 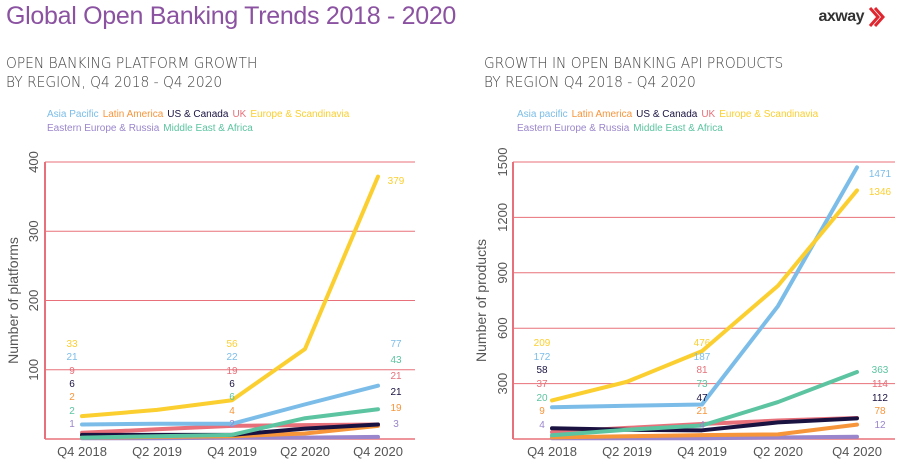 What do you see at coordinates (702, 370) in the screenshot?
I see `data-label-uk: 81` at bounding box center [702, 370].